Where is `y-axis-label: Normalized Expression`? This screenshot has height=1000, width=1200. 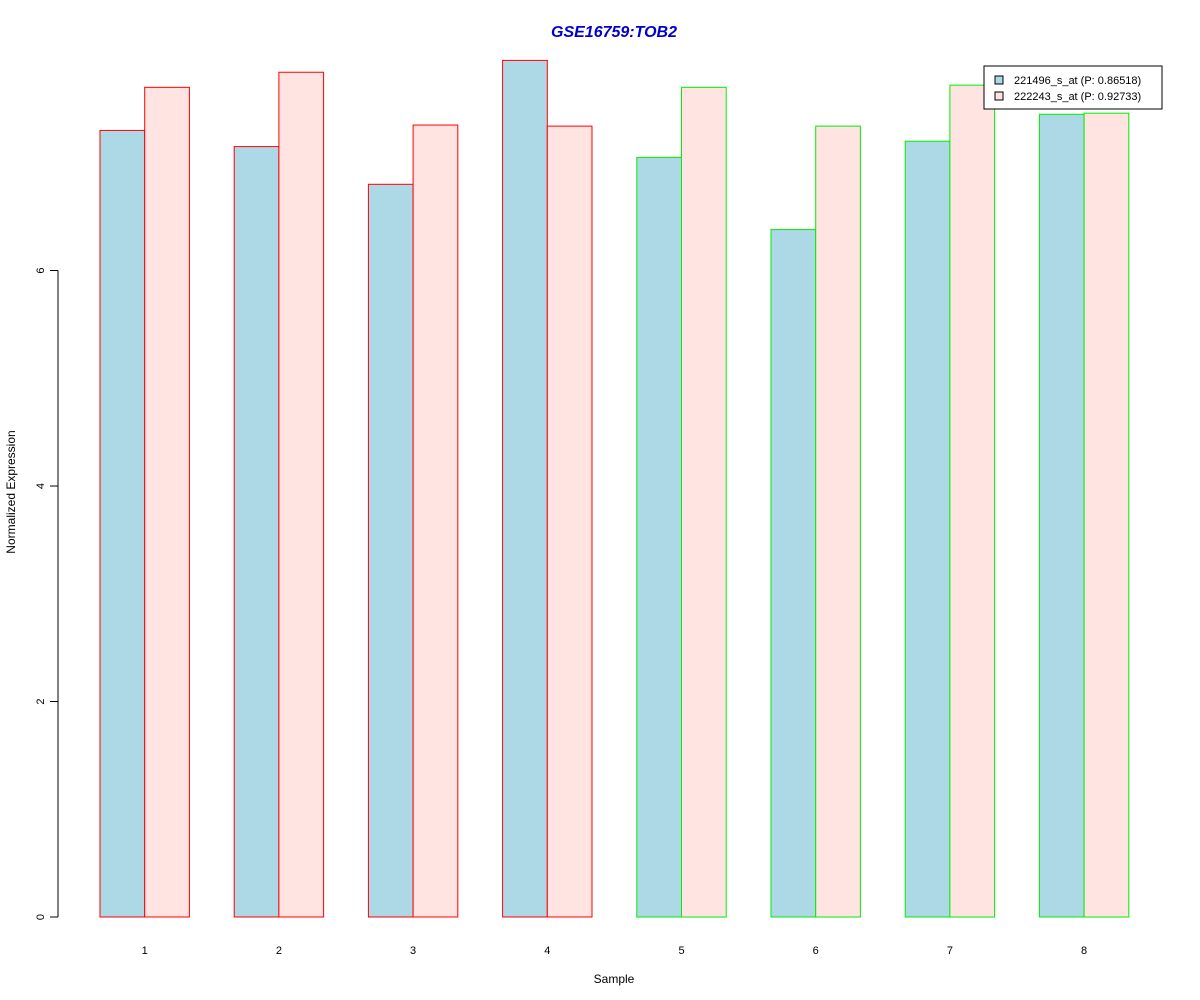 y-axis-label: Normalized Expression is located at coordinates (11, 491).